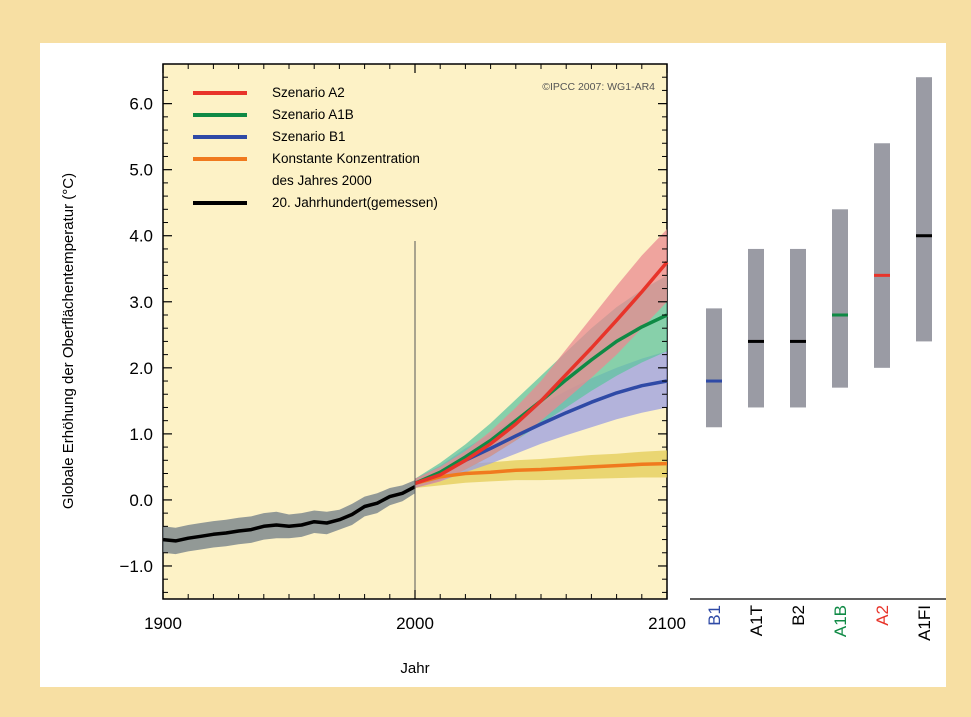 The width and height of the screenshot is (971, 717). What do you see at coordinates (308, 92) in the screenshot?
I see `legend-label-szenario-a2: Szenario A2` at bounding box center [308, 92].